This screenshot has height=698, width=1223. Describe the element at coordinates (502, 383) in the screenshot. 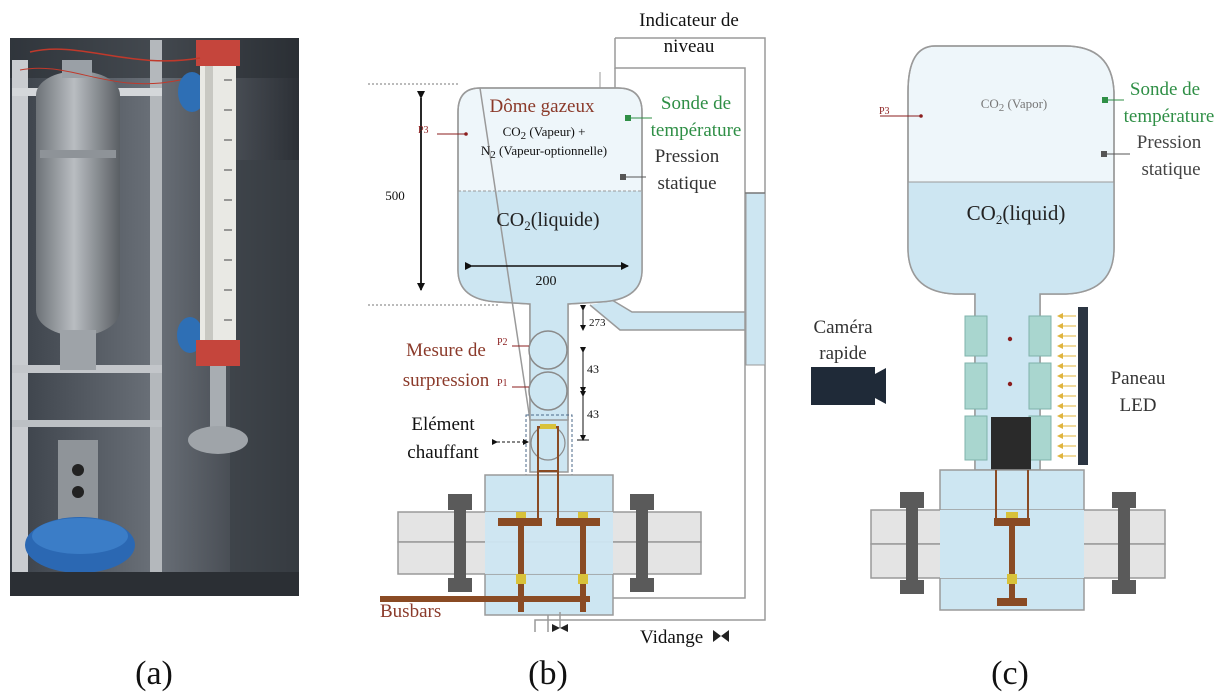

I see `sensor-p1-label: P1` at that location.